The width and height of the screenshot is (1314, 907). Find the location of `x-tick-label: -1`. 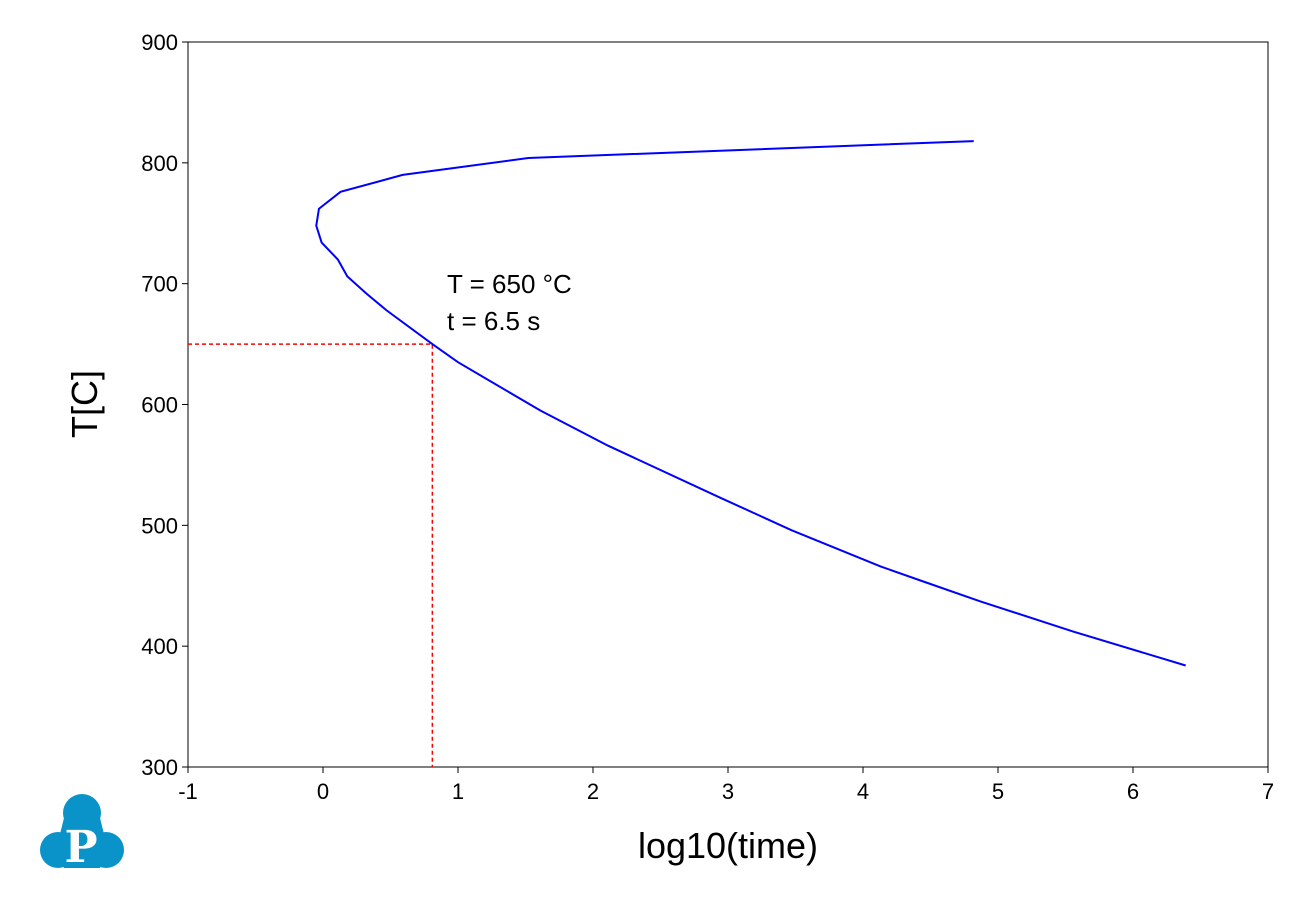

x-tick-label: -1 is located at coordinates (188, 791).